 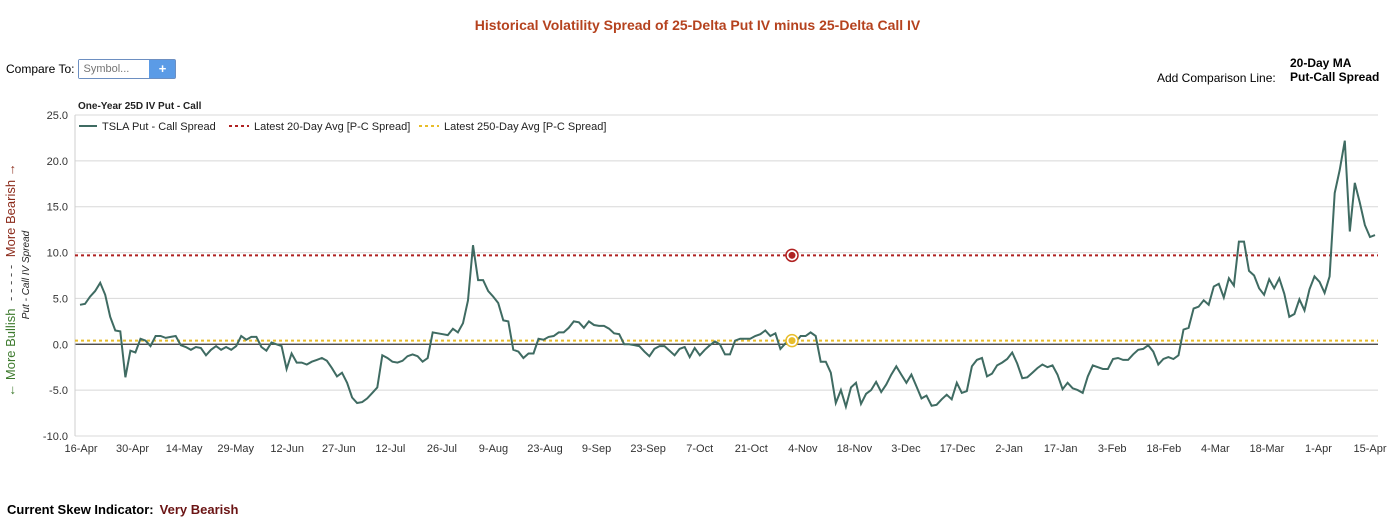 I want to click on symbol-input, so click(x=114, y=69).